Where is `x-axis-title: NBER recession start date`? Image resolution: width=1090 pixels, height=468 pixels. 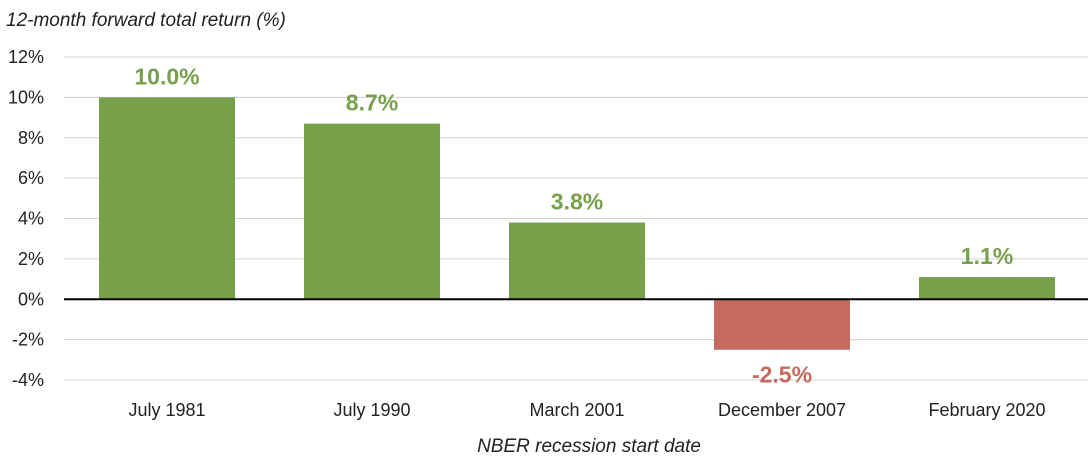 x-axis-title: NBER recession start date is located at coordinates (589, 446).